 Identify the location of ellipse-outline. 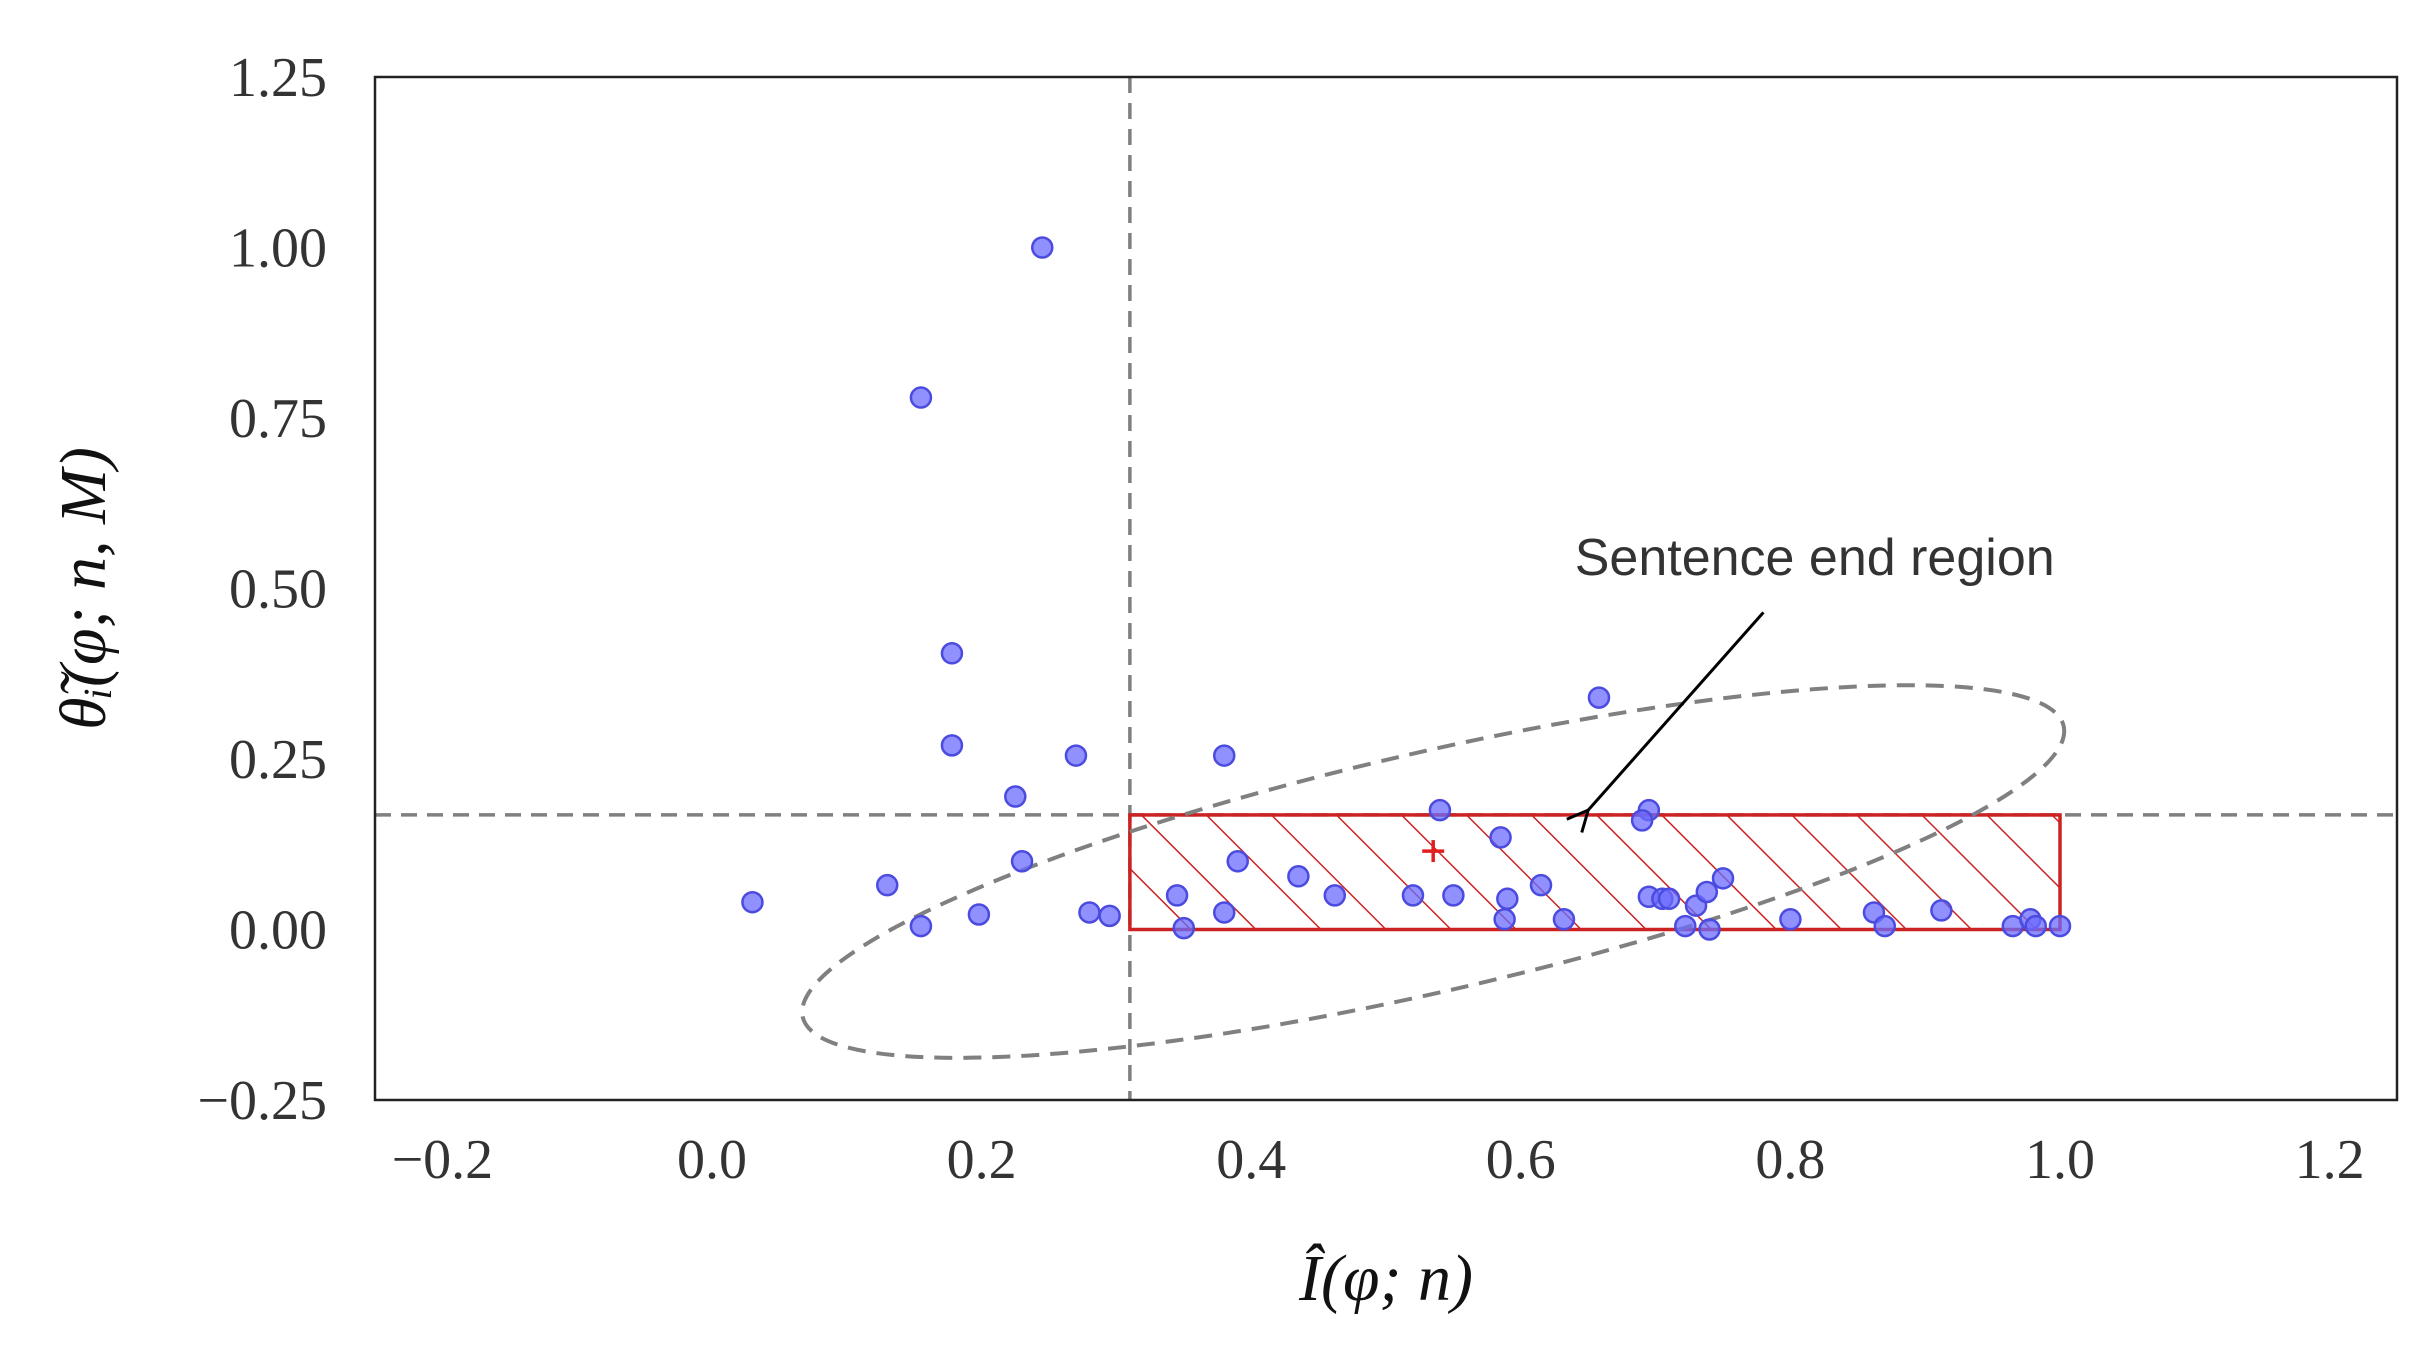
(1433, 871).